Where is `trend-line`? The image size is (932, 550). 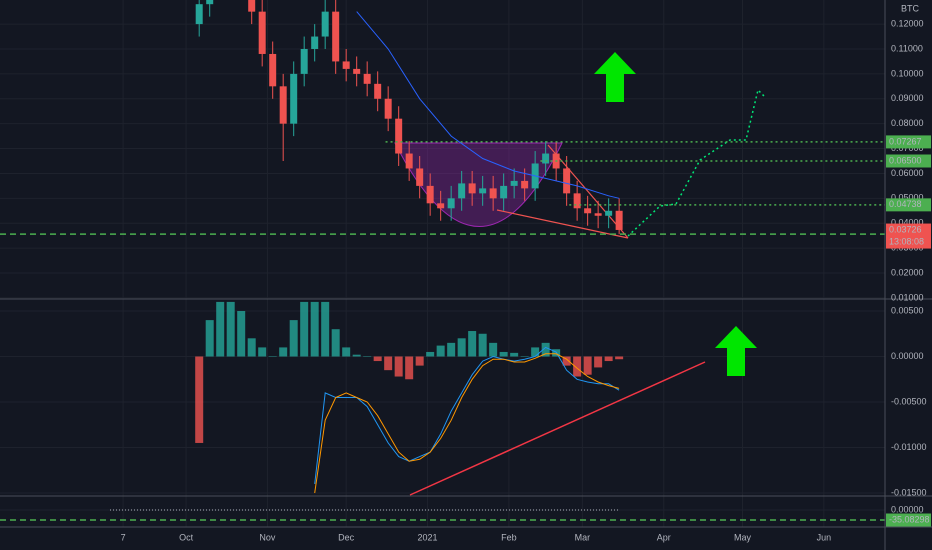
trend-line is located at coordinates (557, 428).